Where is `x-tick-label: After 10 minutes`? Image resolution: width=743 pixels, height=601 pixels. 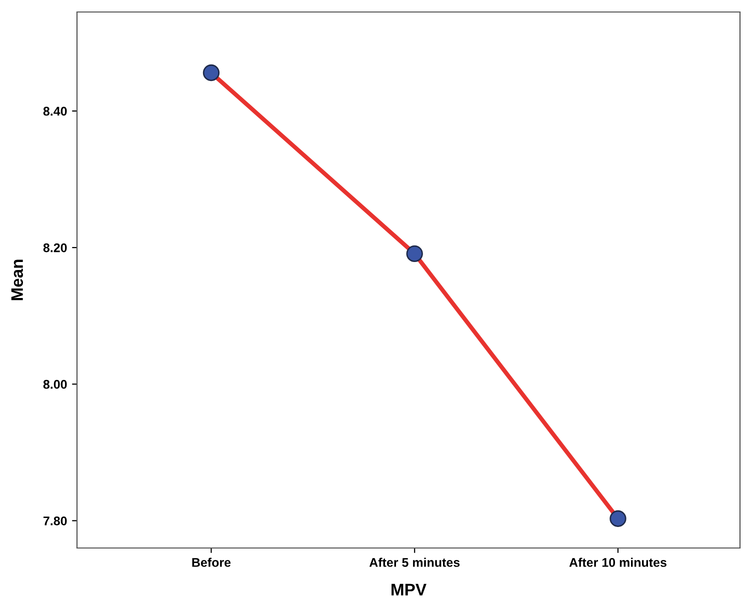
x-tick-label: After 10 minutes is located at coordinates (617, 562).